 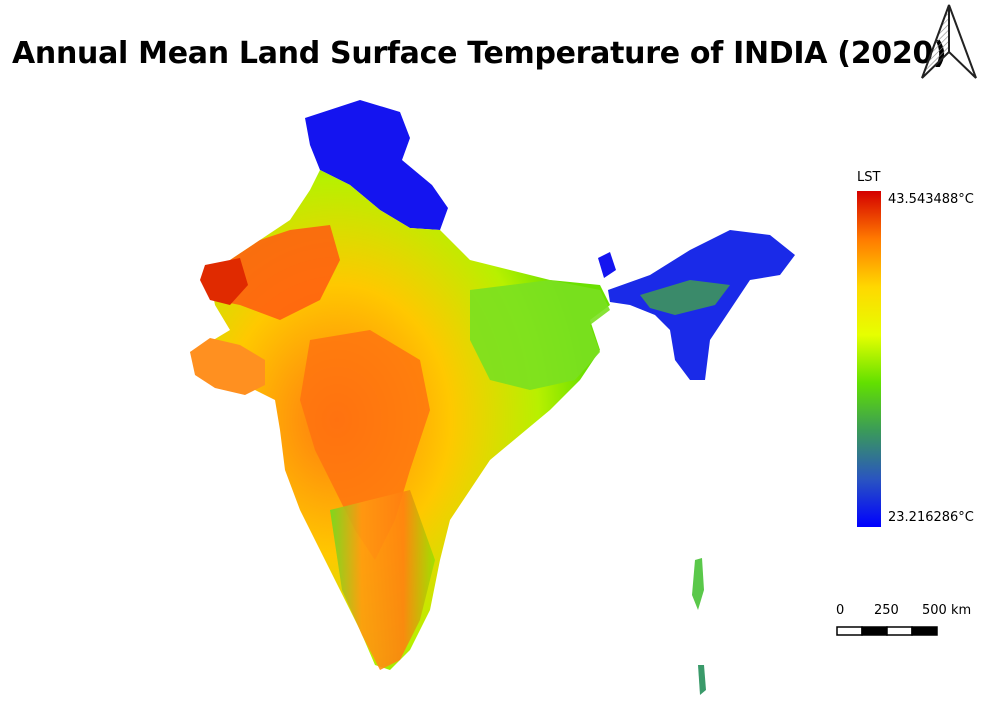 What do you see at coordinates (224, 281) in the screenshot?
I see `region-far-west` at bounding box center [224, 281].